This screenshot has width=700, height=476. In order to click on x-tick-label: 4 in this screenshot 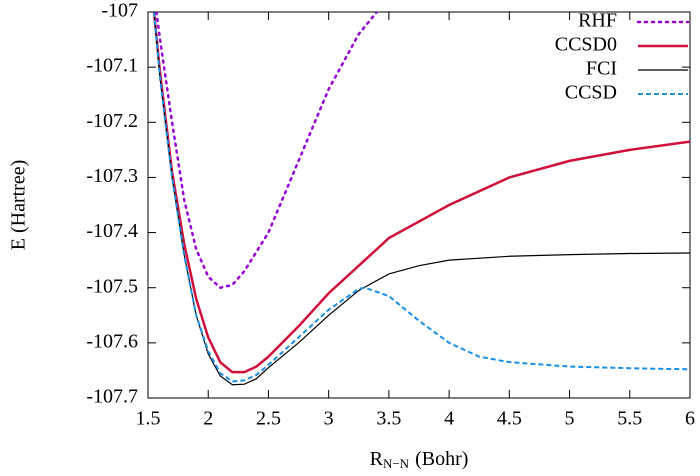, I will do `click(449, 419)`.